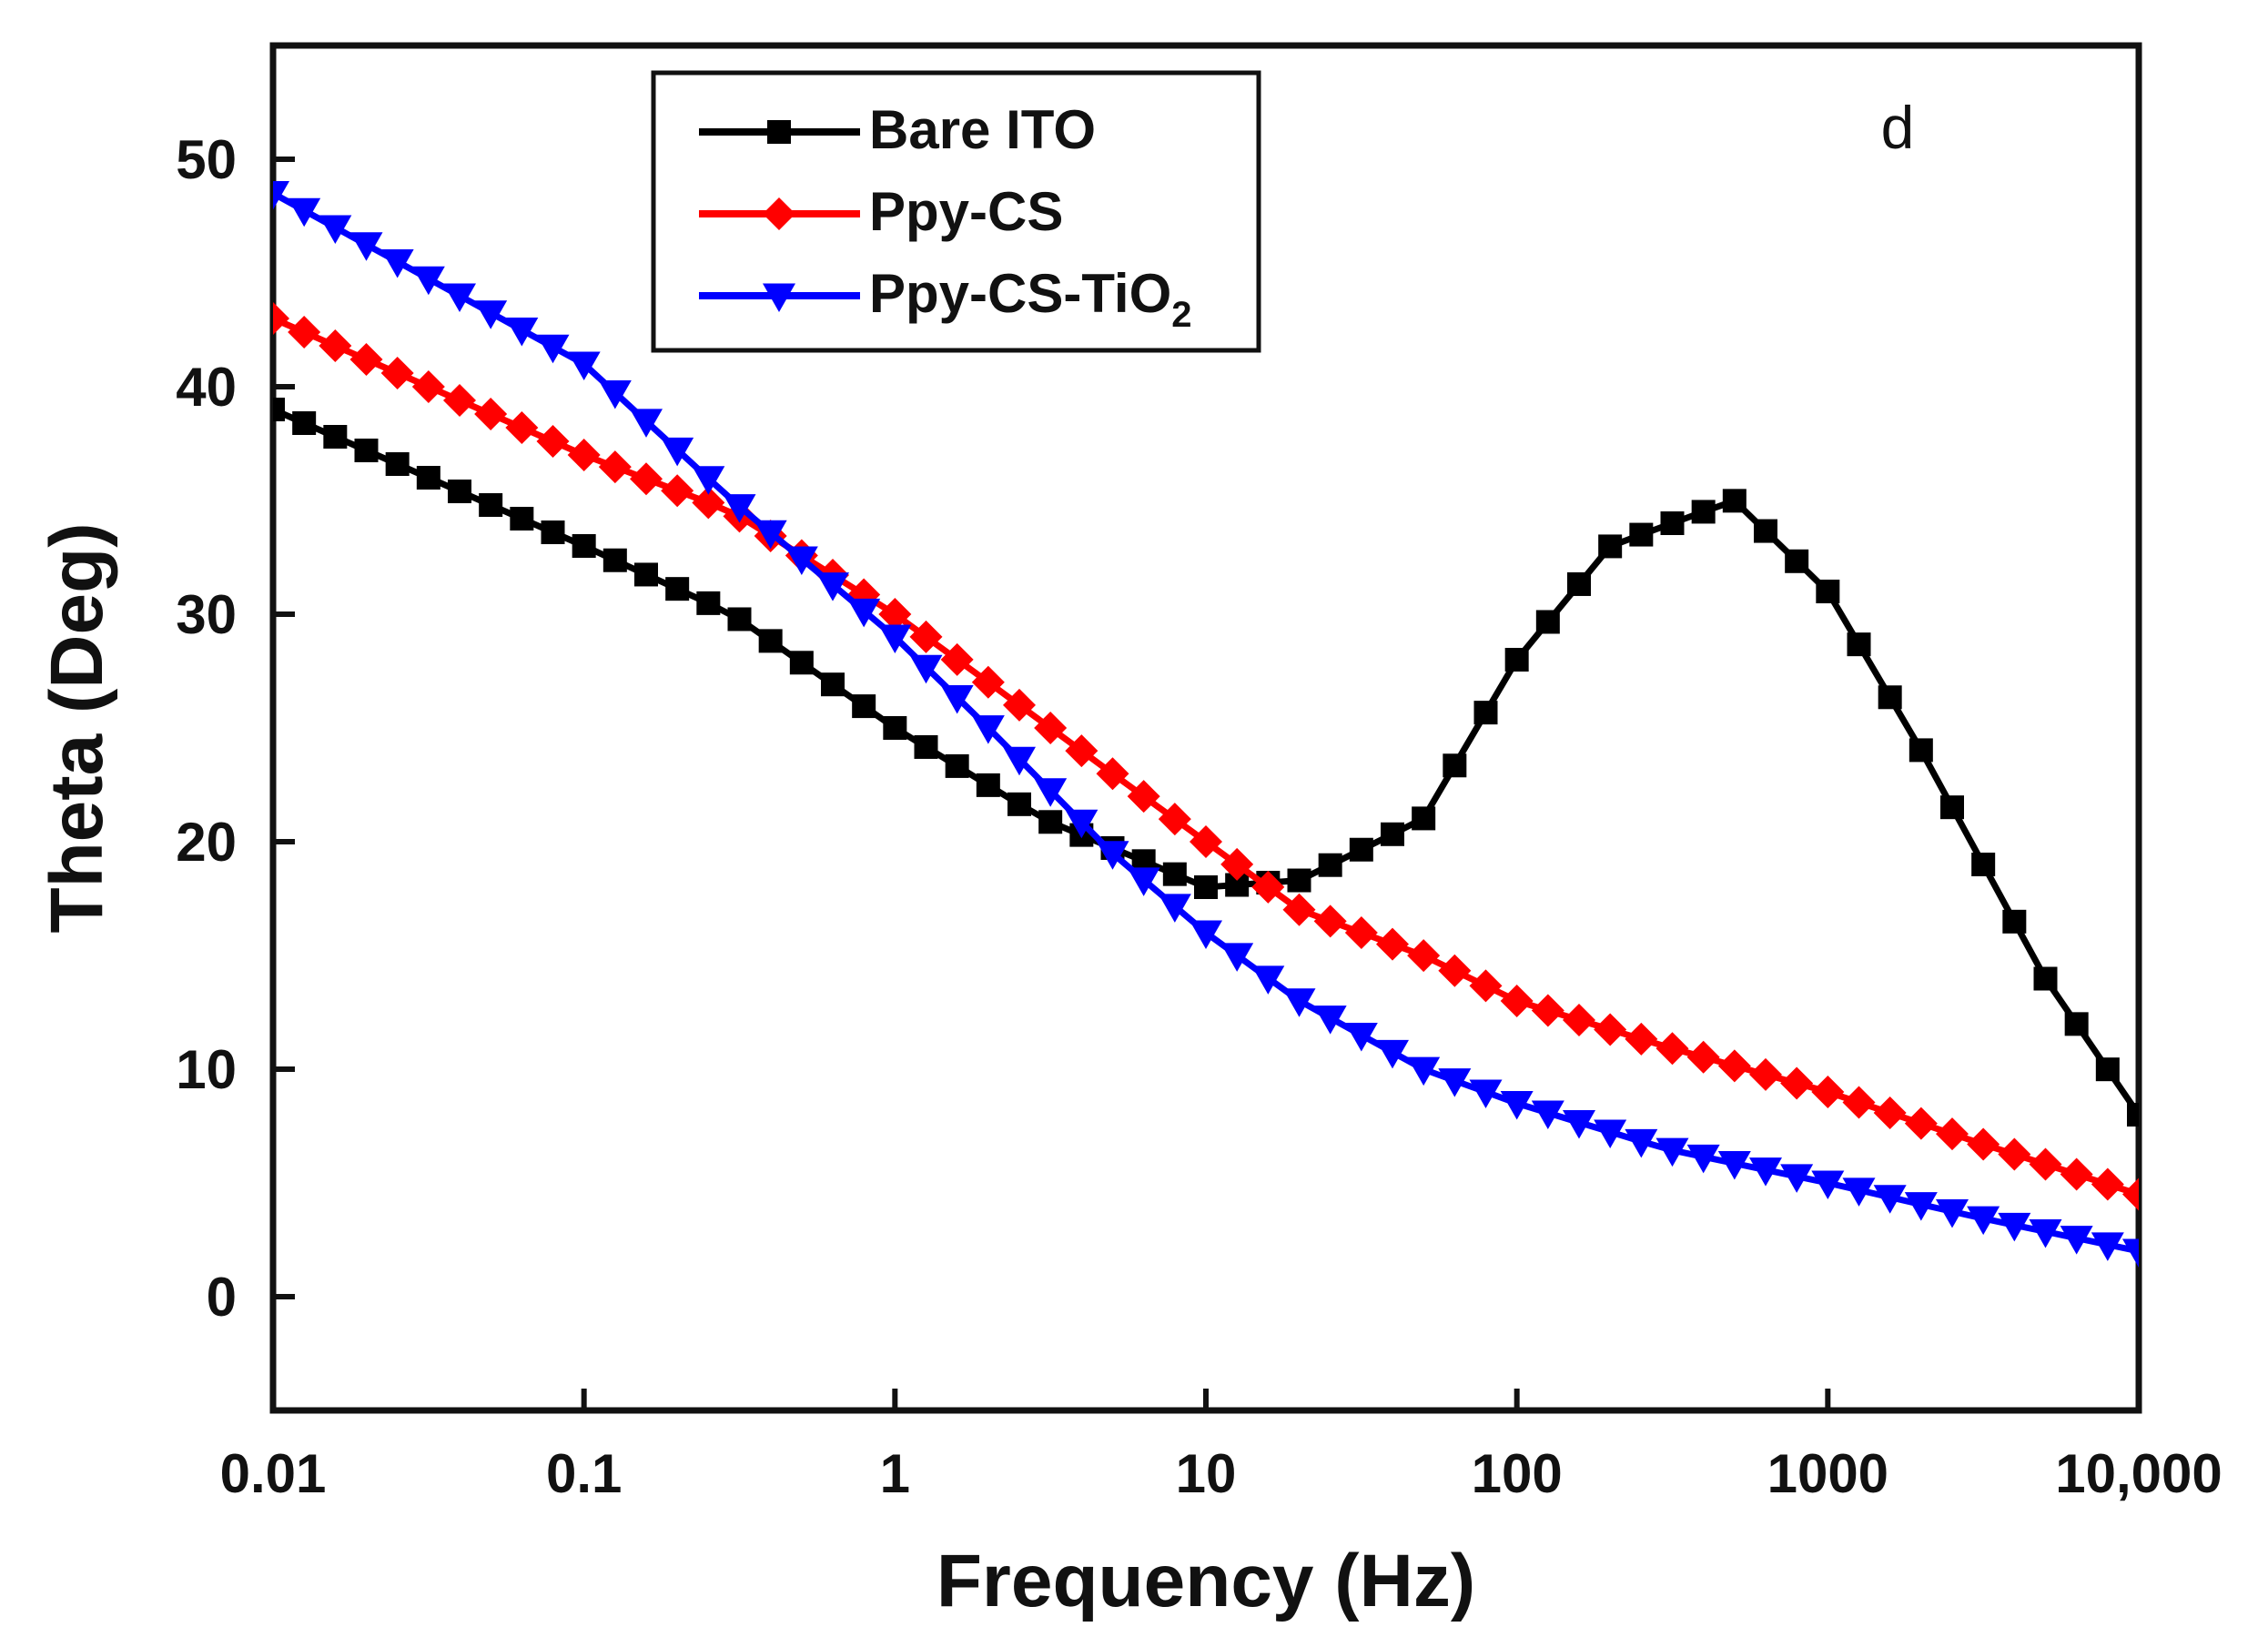  I want to click on y-tick-label: 10, so click(206, 1070).